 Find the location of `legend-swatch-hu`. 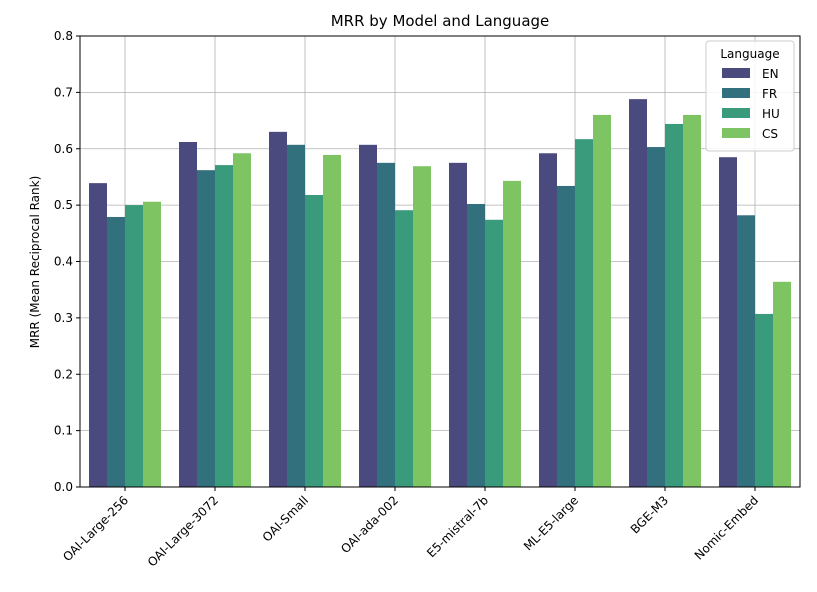

legend-swatch-hu is located at coordinates (736, 113).